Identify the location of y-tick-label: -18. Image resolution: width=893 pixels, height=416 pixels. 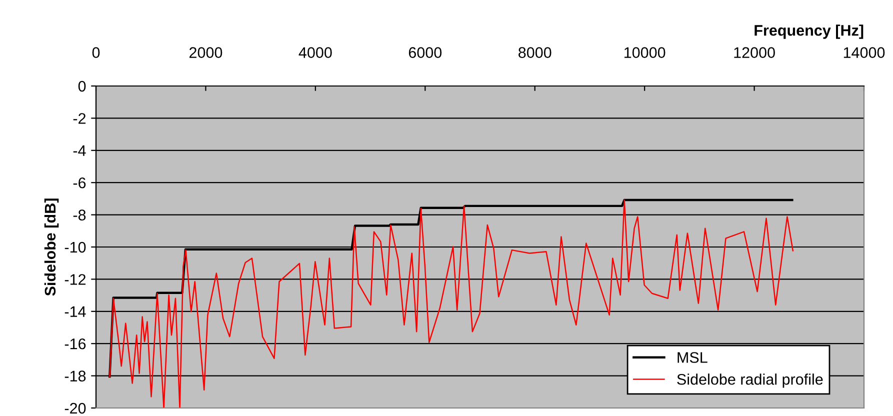
(75, 376).